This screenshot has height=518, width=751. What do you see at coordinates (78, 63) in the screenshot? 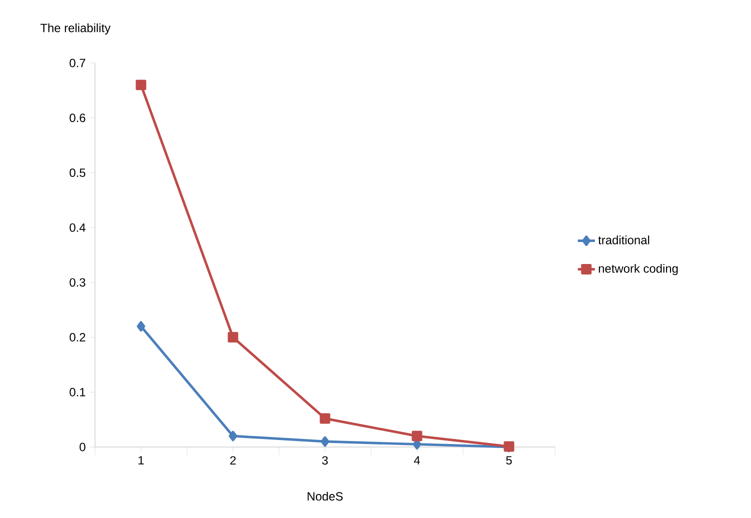
I see `y-tick-label: 0.7` at bounding box center [78, 63].